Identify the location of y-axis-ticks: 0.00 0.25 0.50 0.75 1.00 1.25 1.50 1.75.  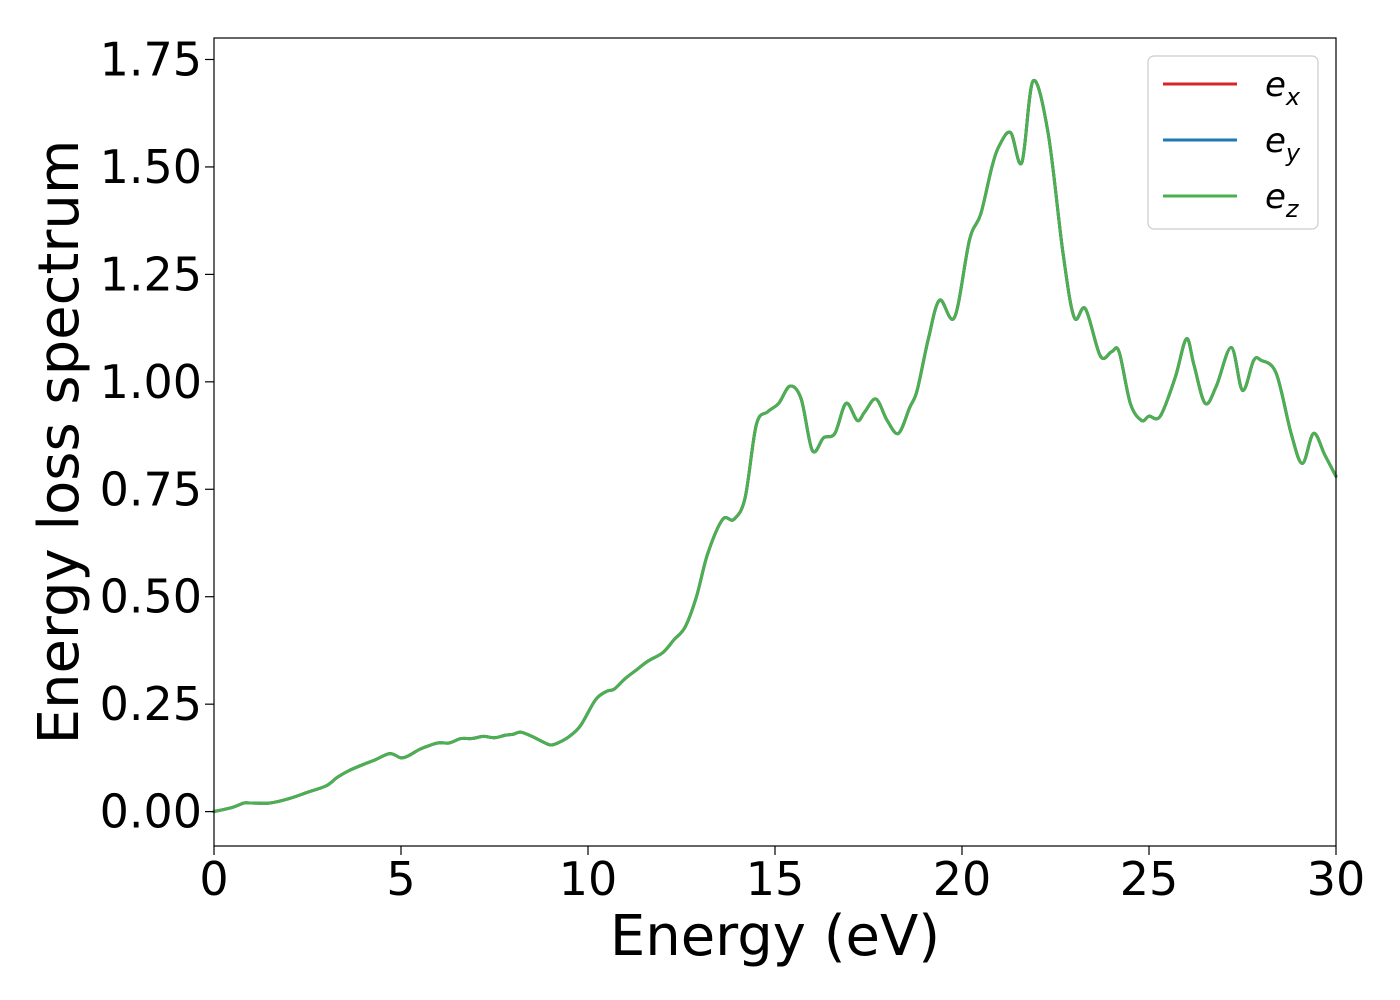
(157, 435).